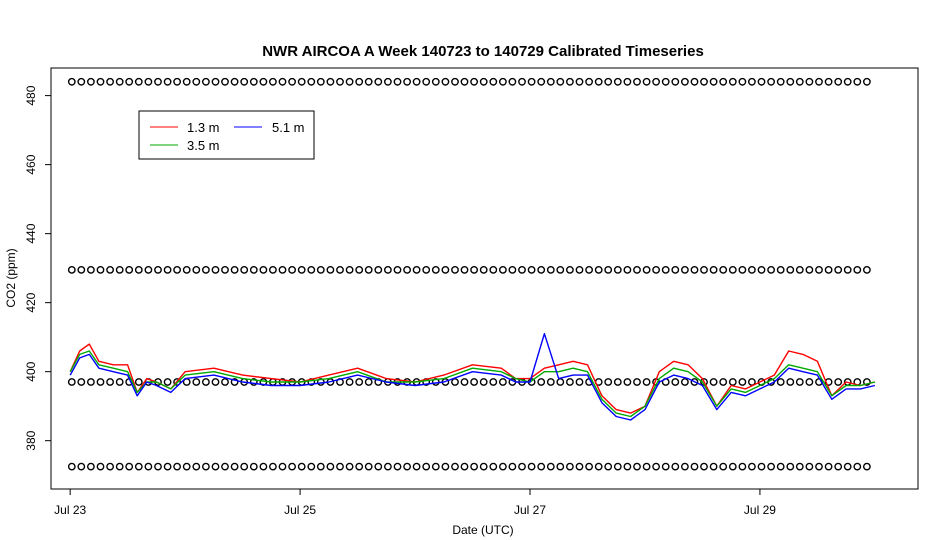 The width and height of the screenshot is (936, 540). I want to click on y-tick-label-3: 440, so click(31, 233).